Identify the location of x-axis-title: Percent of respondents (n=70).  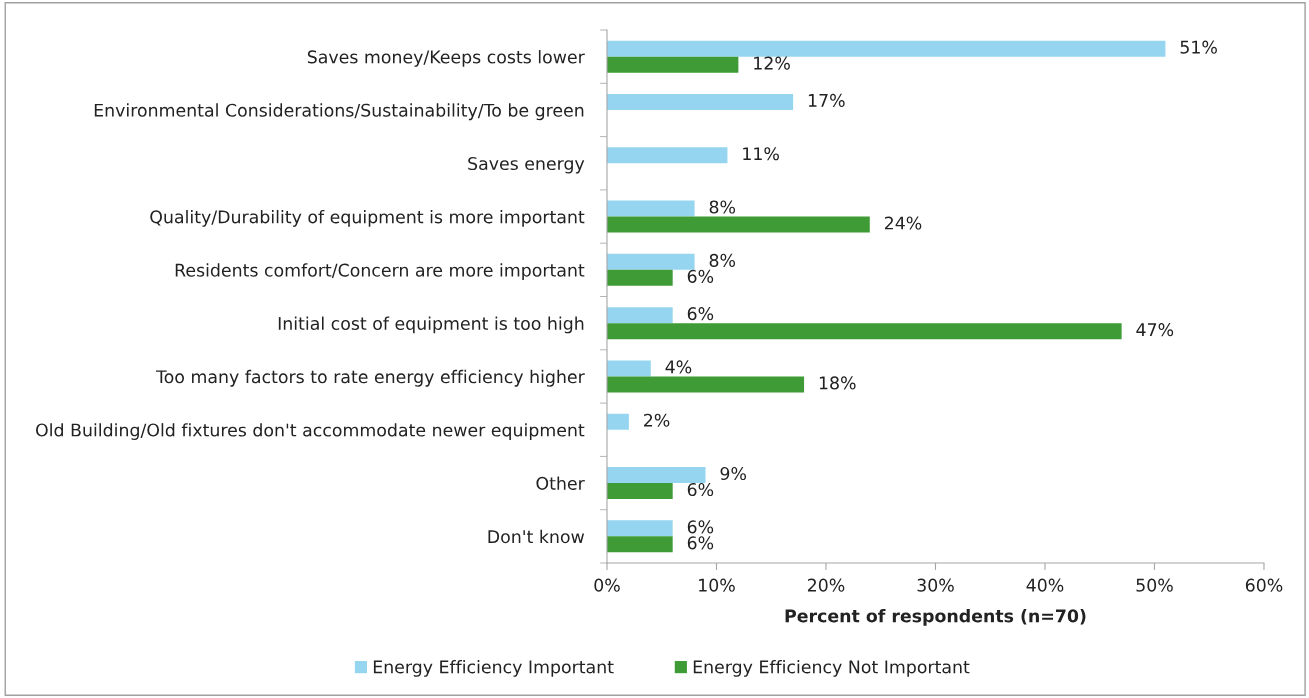
(935, 617).